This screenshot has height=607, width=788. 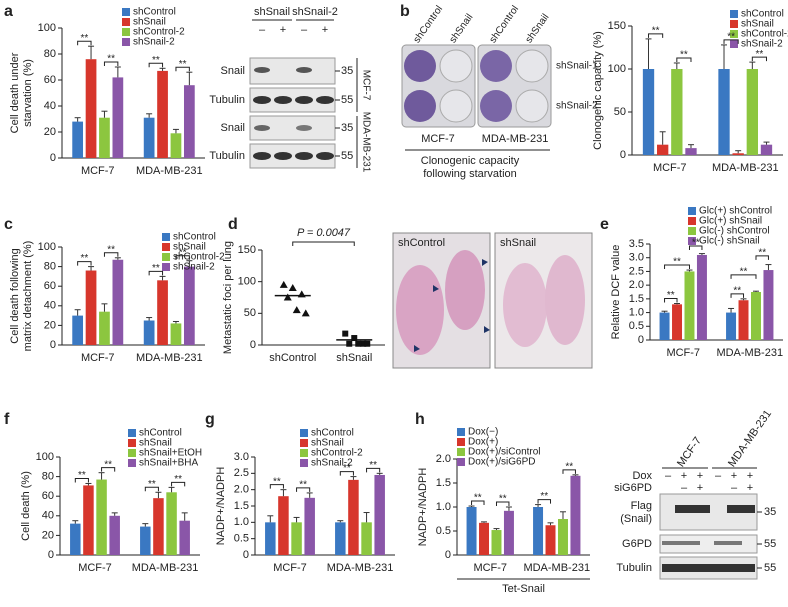 What do you see at coordinates (227, 156) in the screenshot?
I see `blot-row-label: Tubulin` at bounding box center [227, 156].